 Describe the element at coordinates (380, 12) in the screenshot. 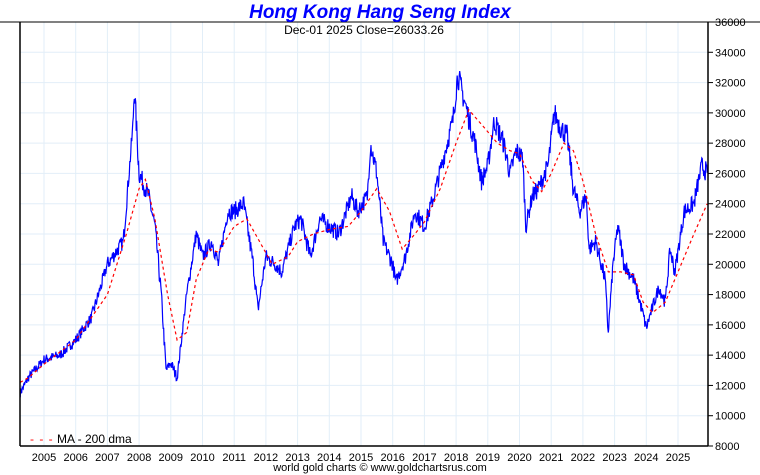

I see `chart-title: Hong Kong Hang Seng Index` at that location.